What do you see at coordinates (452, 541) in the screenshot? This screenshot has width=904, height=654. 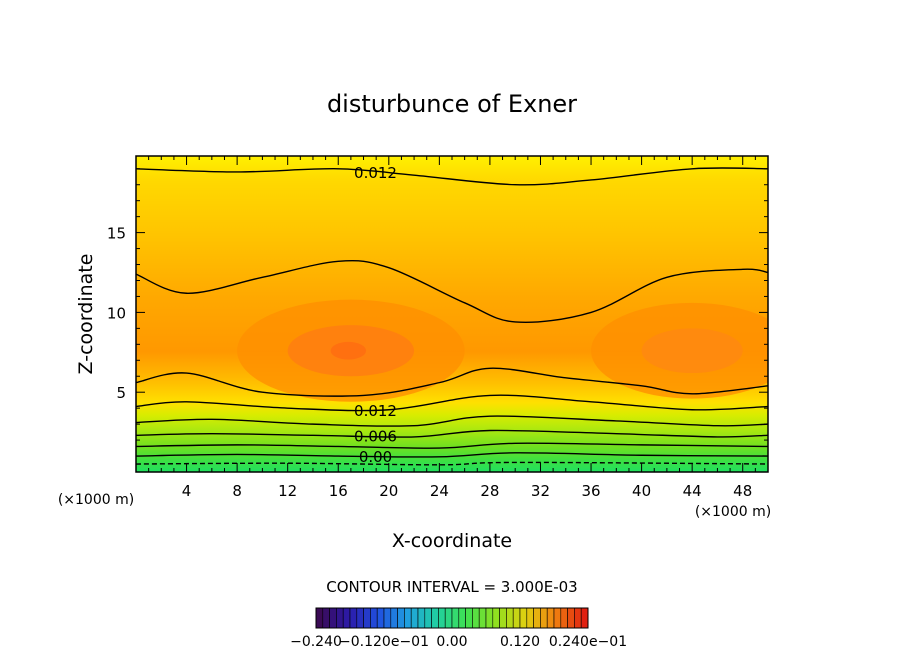 I see `x-axis-label: X-coordinate` at bounding box center [452, 541].